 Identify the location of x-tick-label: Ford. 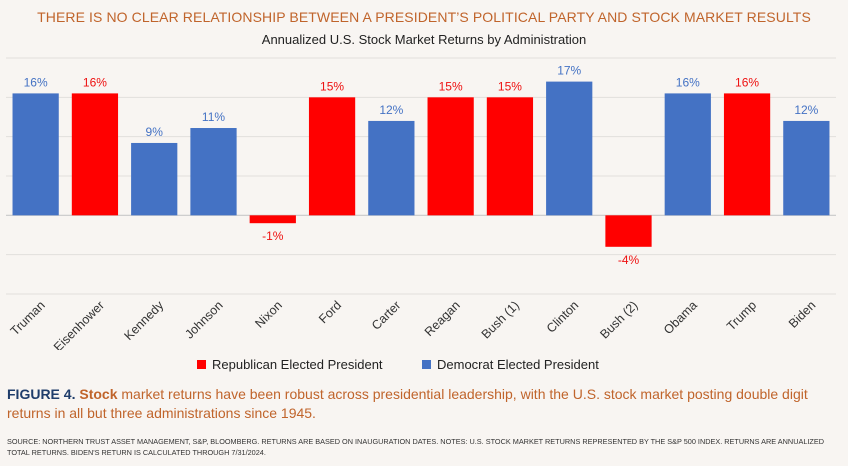
(330, 312).